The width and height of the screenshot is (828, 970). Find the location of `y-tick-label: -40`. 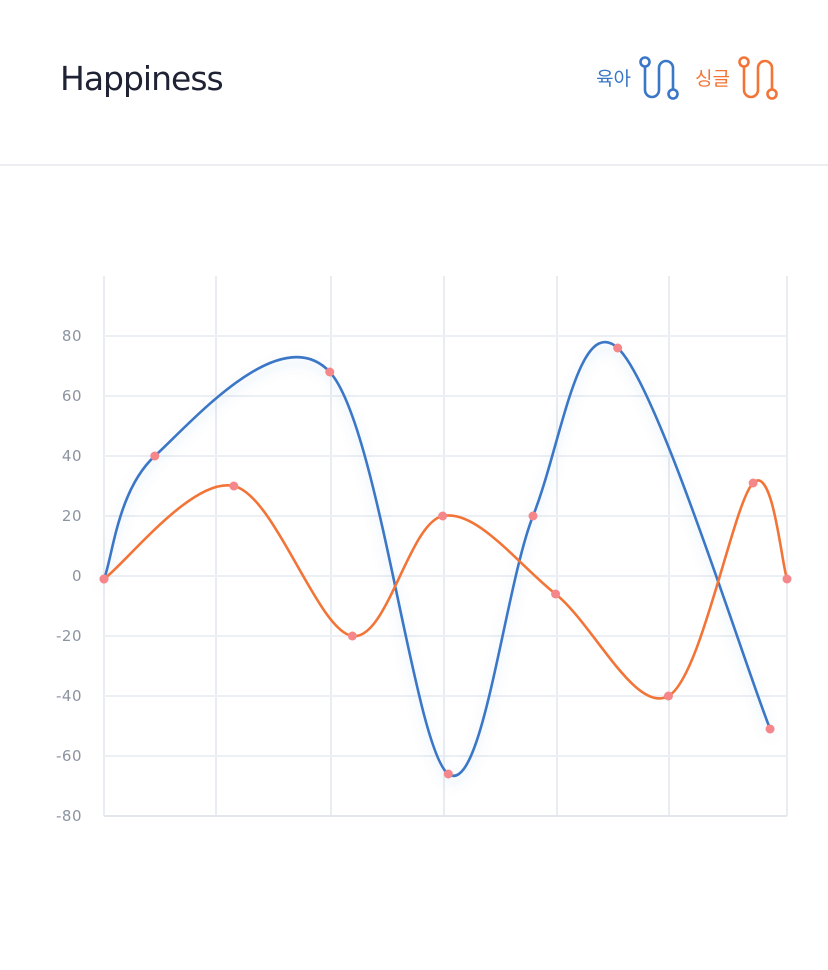

y-tick-label: -40 is located at coordinates (69, 696).